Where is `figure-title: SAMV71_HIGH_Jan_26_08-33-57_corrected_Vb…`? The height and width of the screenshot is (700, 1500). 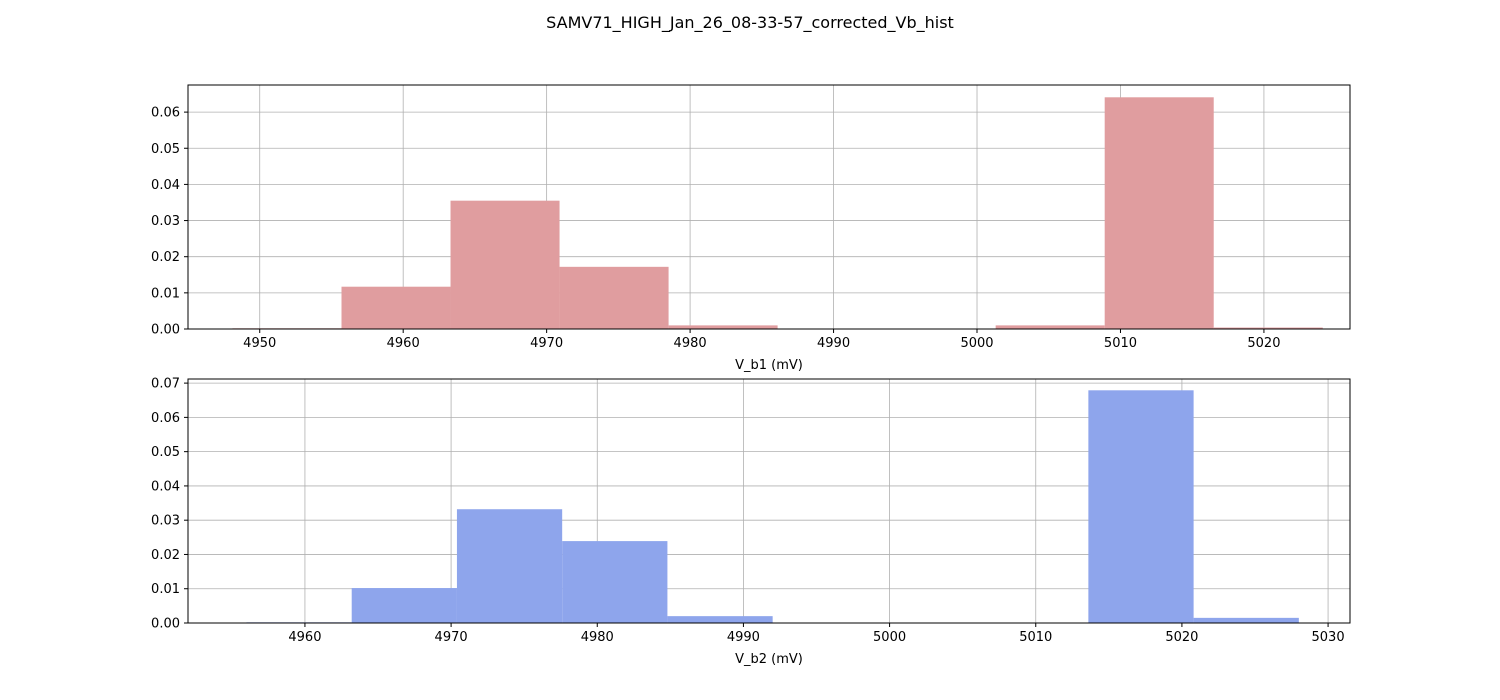 figure-title: SAMV71_HIGH_Jan_26_08-33-57_corrected_Vb… is located at coordinates (750, 23).